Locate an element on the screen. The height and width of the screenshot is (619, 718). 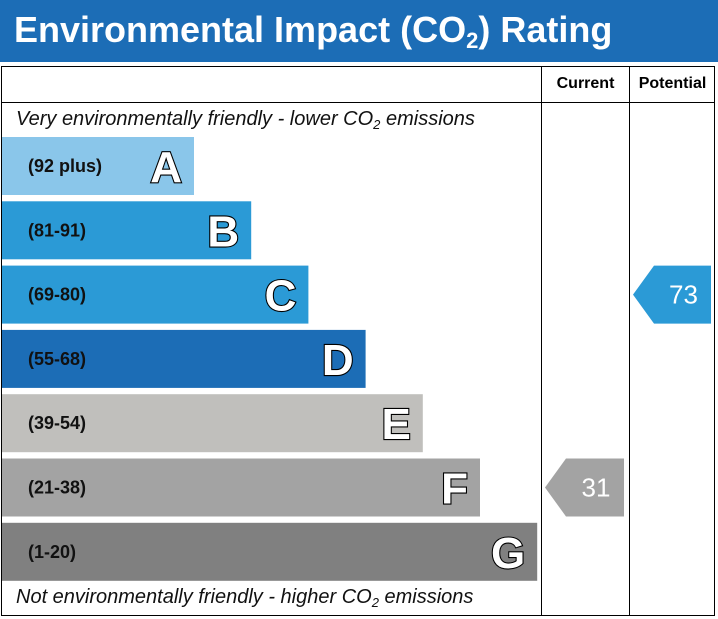
band-e-range: (39-54) is located at coordinates (57, 423).